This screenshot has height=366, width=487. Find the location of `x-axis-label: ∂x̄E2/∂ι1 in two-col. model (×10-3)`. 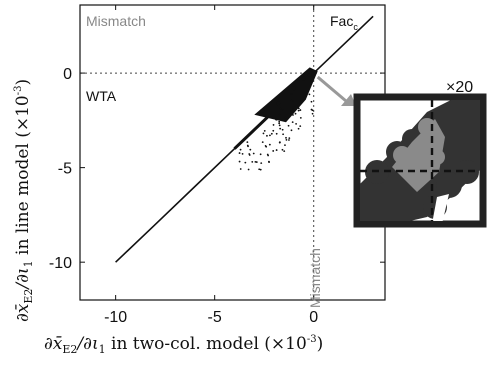

x-axis-label: ∂x̄E2/∂ι1 in two-col. model (×10-3) is located at coordinates (183, 345).